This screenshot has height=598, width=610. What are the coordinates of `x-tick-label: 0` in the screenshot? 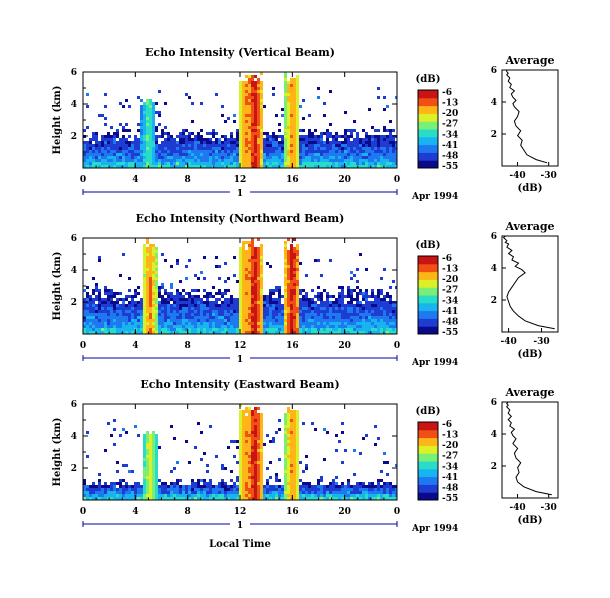 It's located at (397, 180).